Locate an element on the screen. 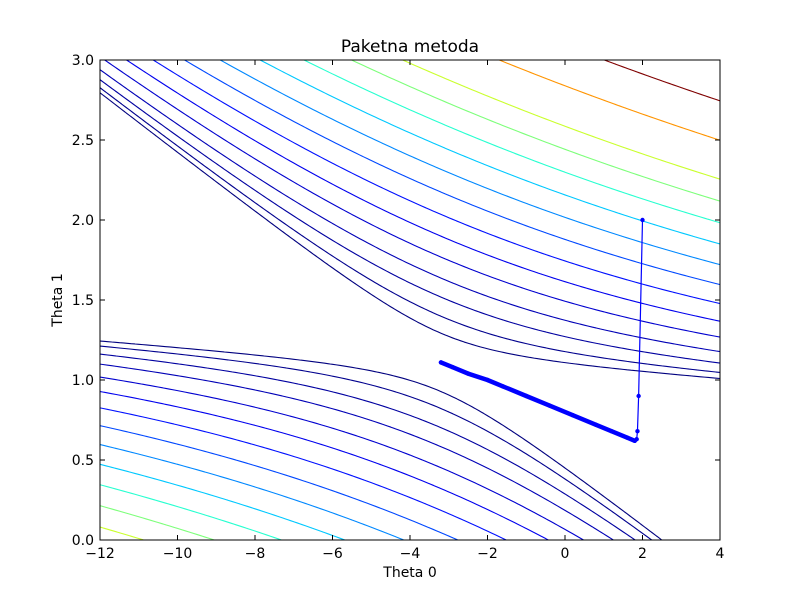 This screenshot has height=604, width=800. descent-path-dense is located at coordinates (537, 402).